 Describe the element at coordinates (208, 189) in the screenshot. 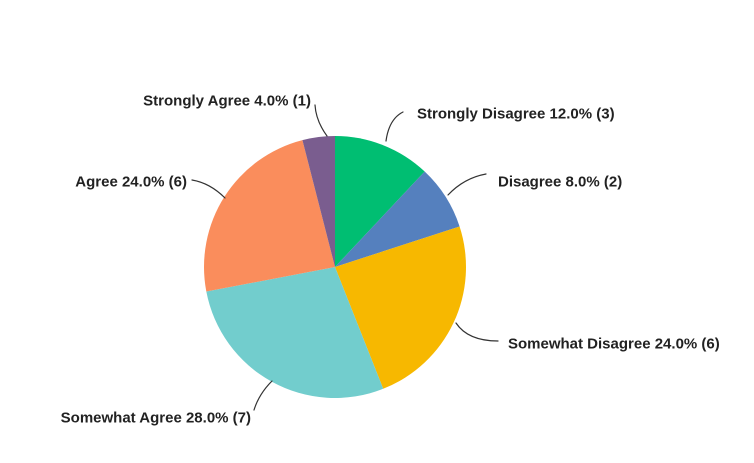

I see `leader-line-agree` at that location.